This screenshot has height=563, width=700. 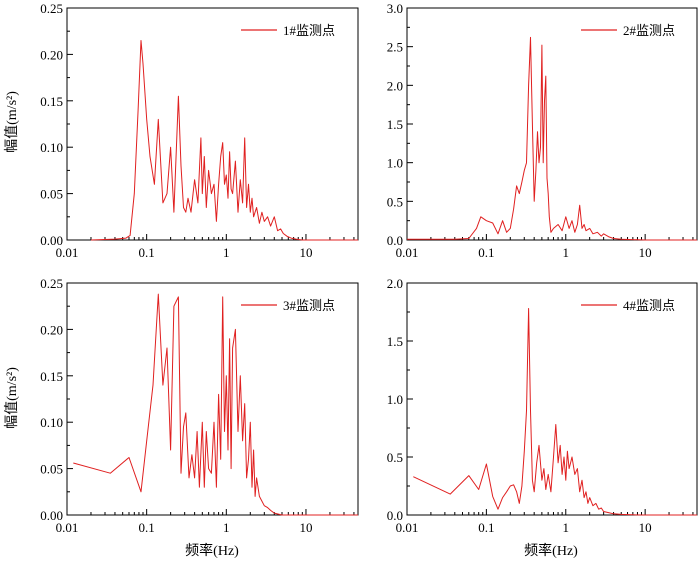 What do you see at coordinates (395, 8) in the screenshot?
I see `y-tick-label: 3.0` at bounding box center [395, 8].